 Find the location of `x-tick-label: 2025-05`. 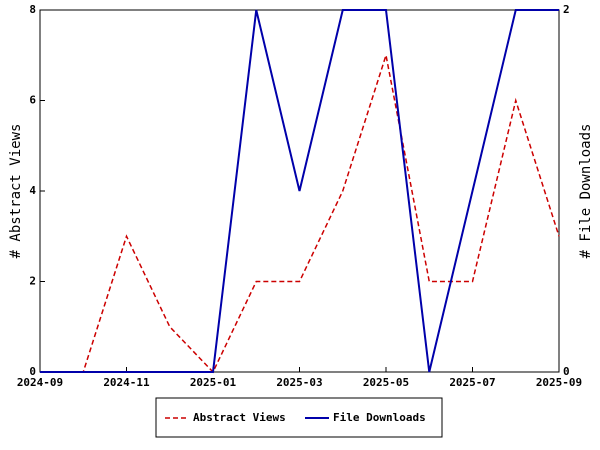

x-tick-label: 2025-05 is located at coordinates (386, 382).